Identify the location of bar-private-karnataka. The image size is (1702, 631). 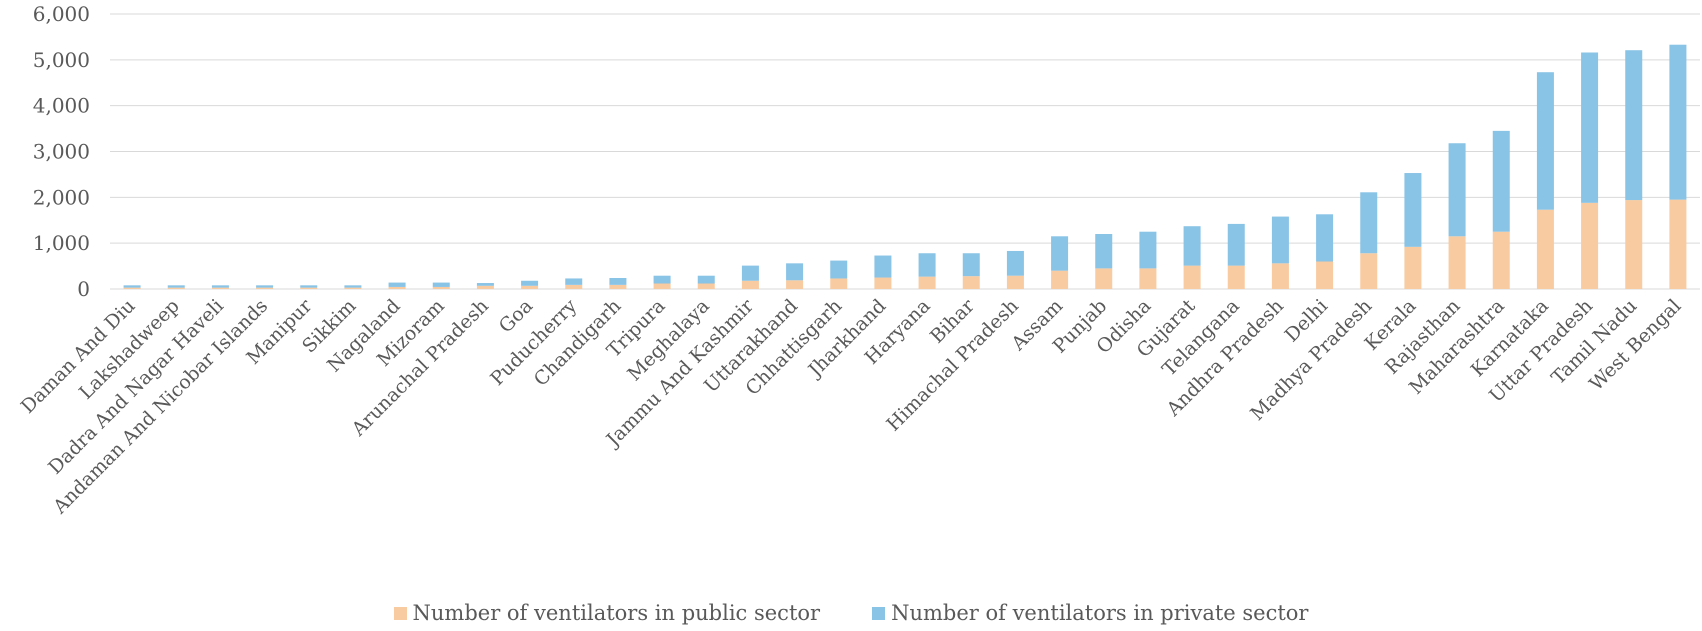
(1545, 141).